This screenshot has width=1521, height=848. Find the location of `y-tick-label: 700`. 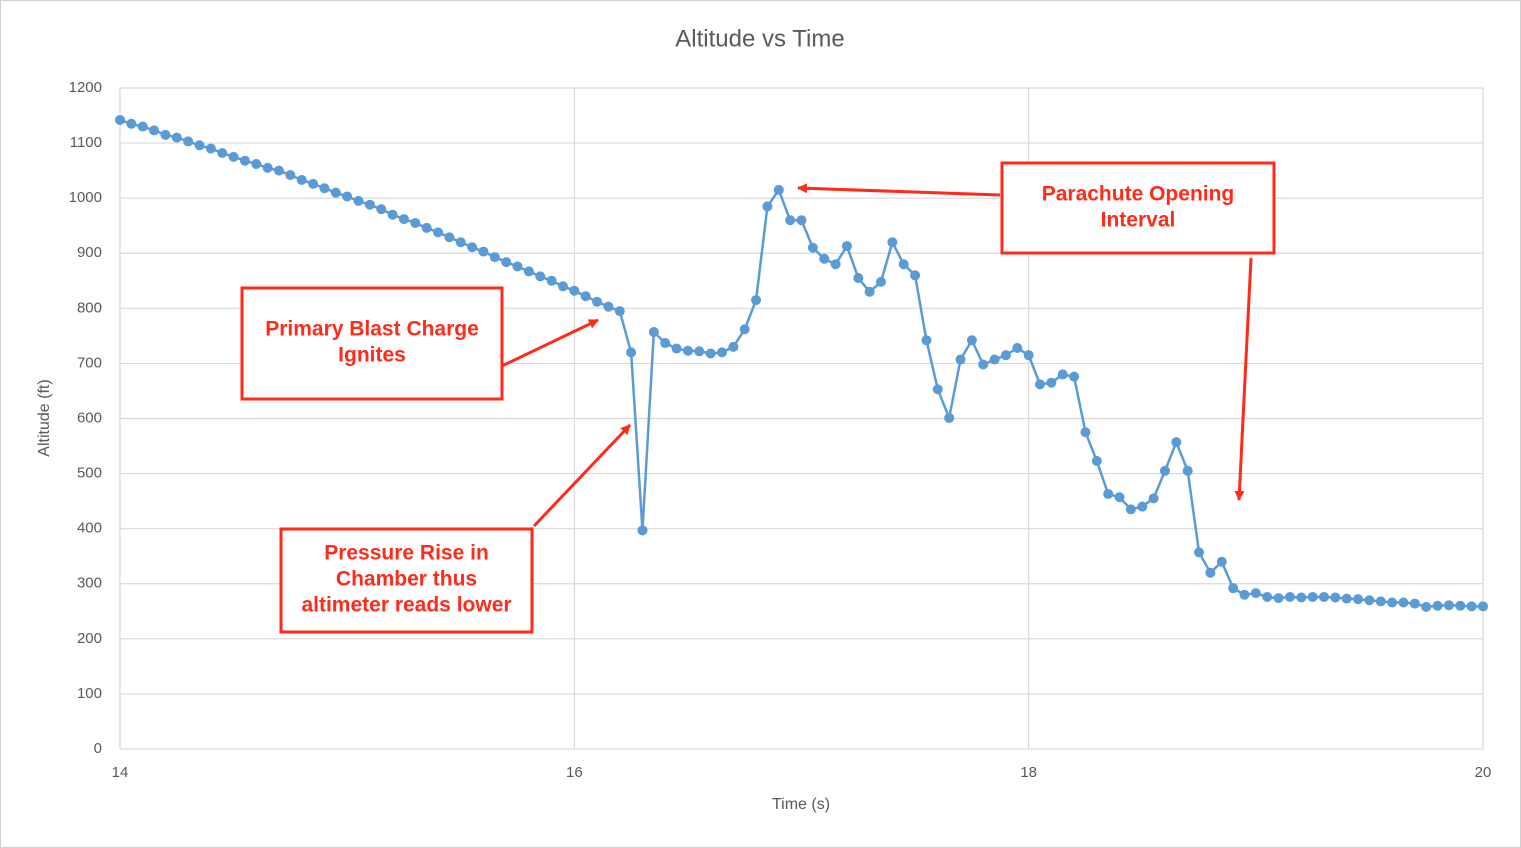

y-tick-label: 700 is located at coordinates (89, 362).